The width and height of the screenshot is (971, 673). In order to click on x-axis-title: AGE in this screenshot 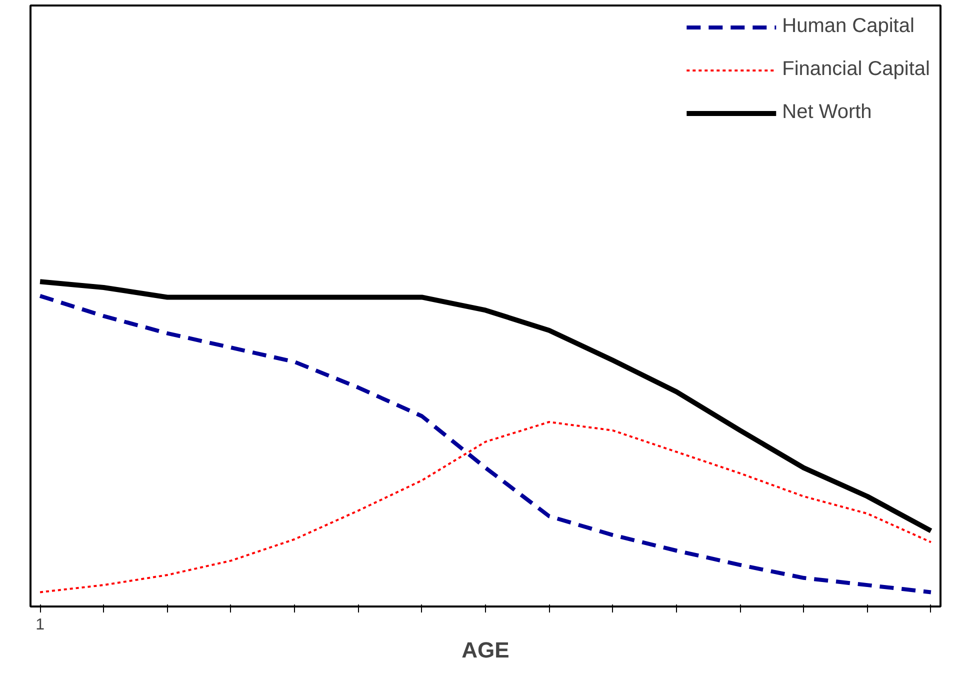, I will do `click(486, 650)`.